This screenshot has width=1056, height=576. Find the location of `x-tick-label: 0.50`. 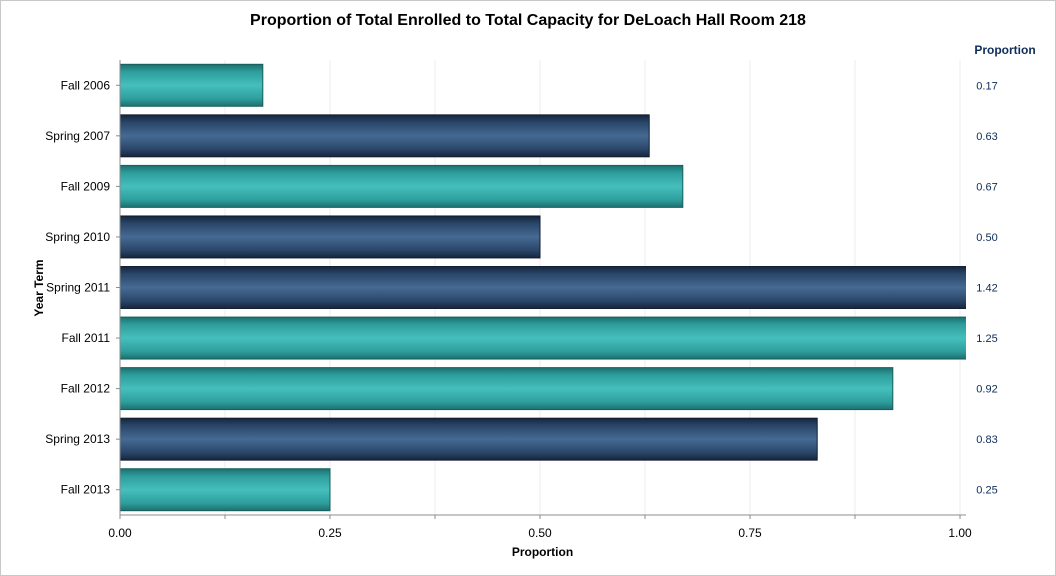

x-tick-label: 0.50 is located at coordinates (540, 533).